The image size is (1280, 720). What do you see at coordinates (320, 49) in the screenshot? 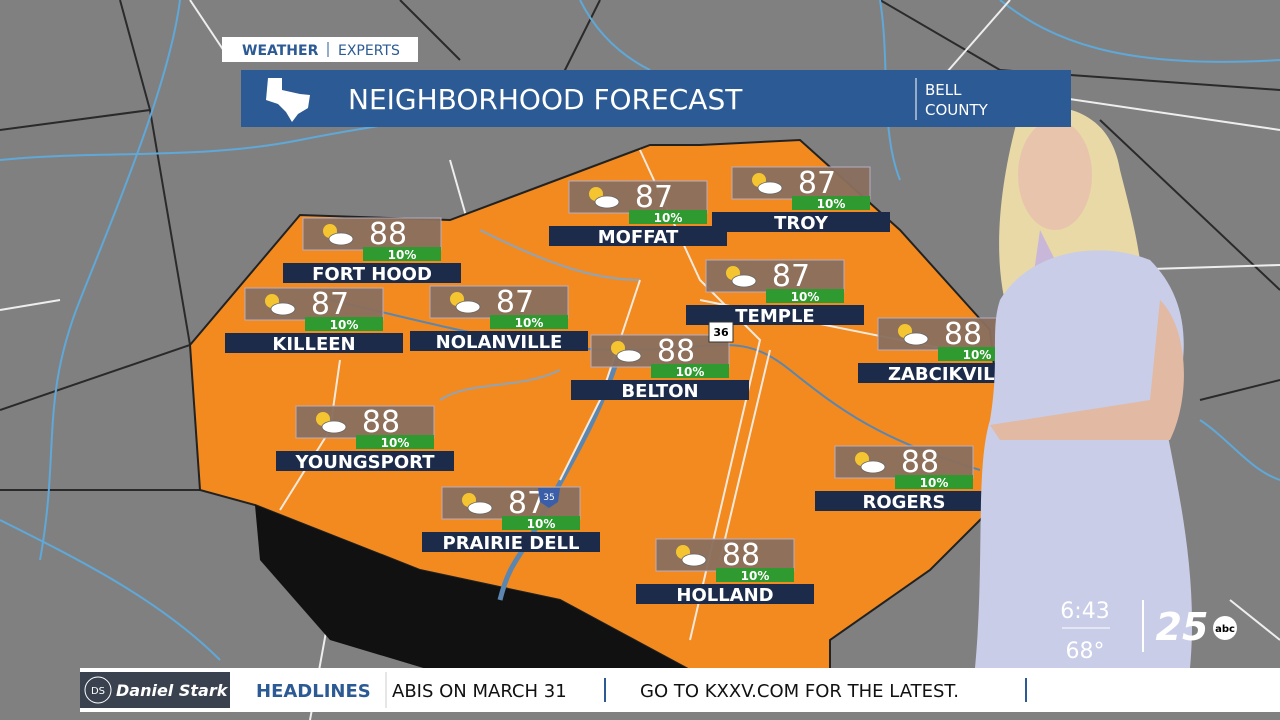
I see `brand-box` at bounding box center [320, 49].